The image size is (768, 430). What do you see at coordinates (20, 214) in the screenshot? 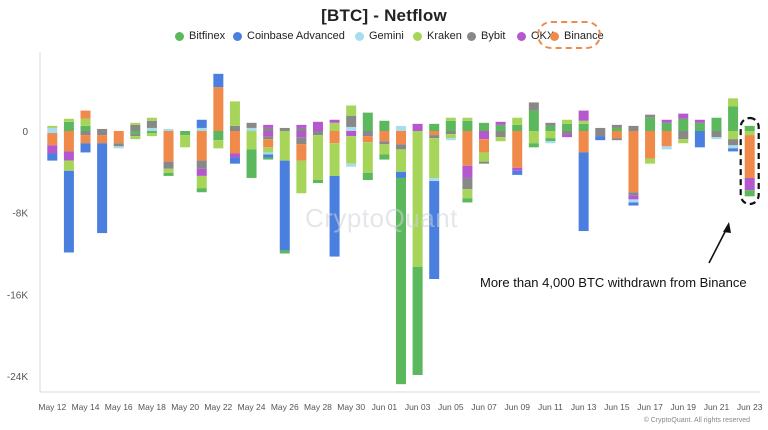
I see `y-tick-label: -8K` at bounding box center [20, 214].